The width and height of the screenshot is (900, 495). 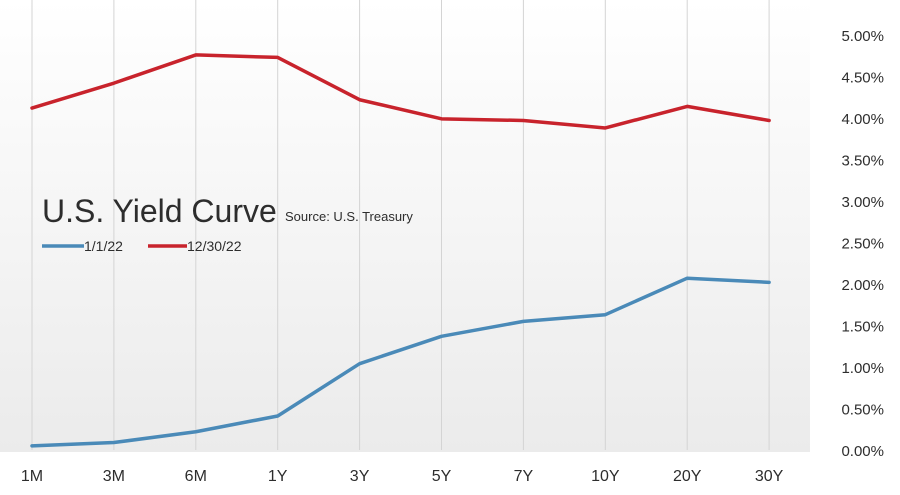 I want to click on x-tick-label: 1M, so click(x=32, y=476).